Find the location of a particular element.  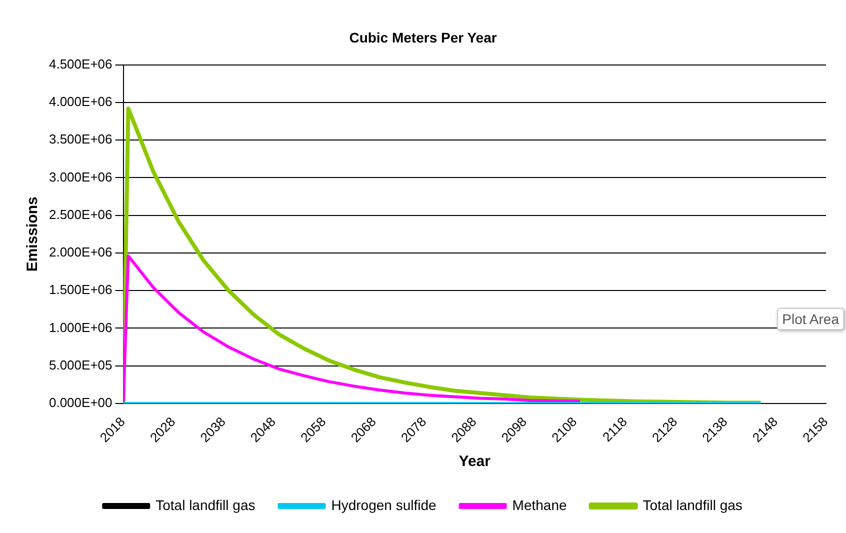

y-tick-label: 1.000E+06 is located at coordinates (80, 327).